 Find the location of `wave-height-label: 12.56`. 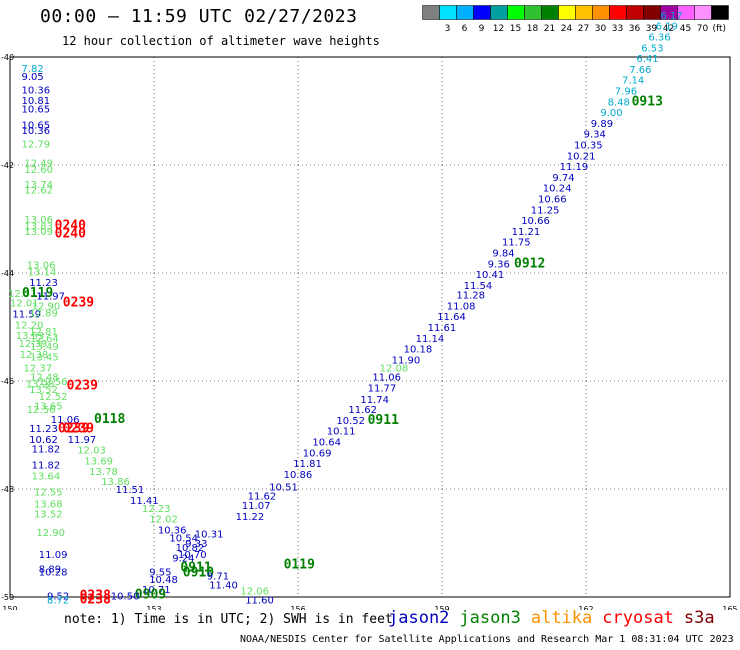

wave-height-label: 12.56 is located at coordinates (41, 410).